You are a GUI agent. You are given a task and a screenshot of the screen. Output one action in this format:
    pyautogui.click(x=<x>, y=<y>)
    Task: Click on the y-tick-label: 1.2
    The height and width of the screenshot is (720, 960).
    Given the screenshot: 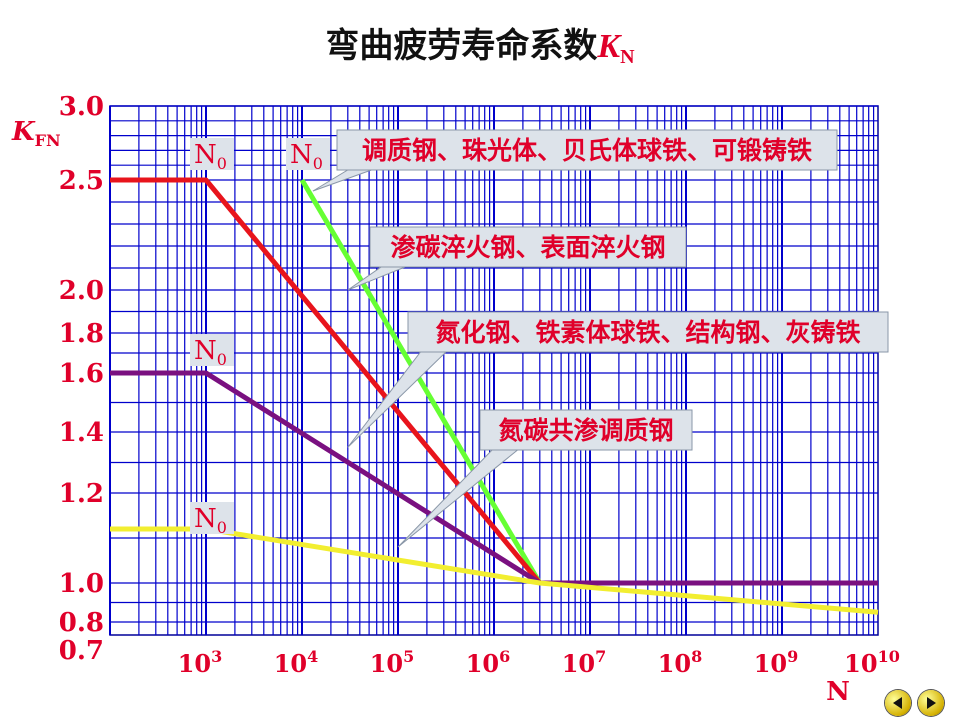 What is the action you would take?
    pyautogui.click(x=81, y=494)
    